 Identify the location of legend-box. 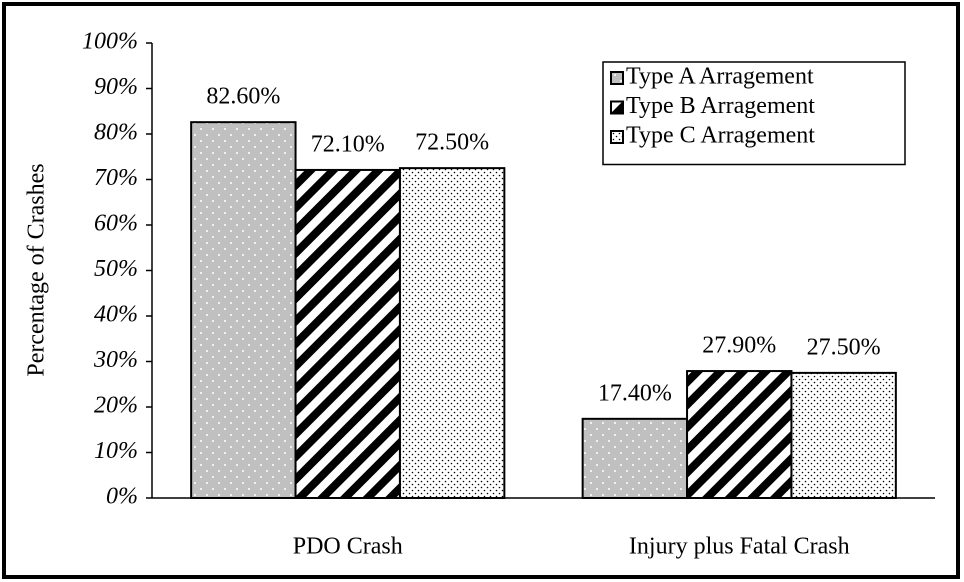
(754, 113).